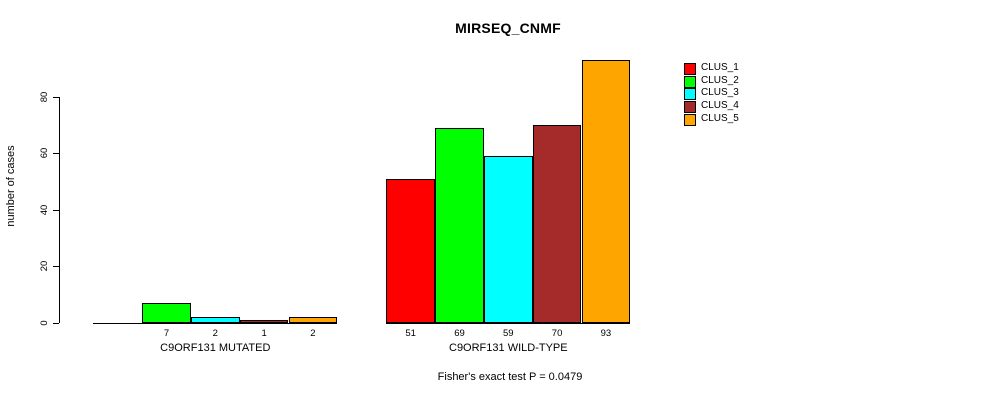 This screenshot has width=990, height=400. I want to click on bar-value-label: 7, so click(166, 333).